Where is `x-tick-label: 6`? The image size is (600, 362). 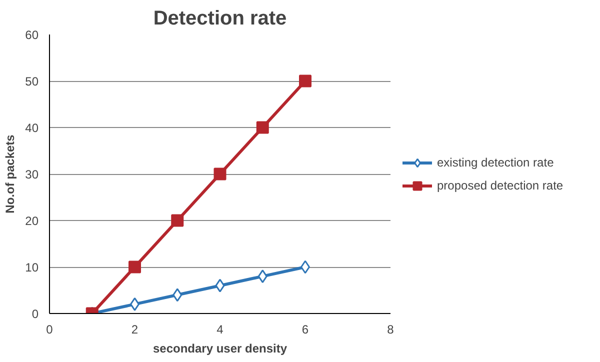
x-tick-label: 6 is located at coordinates (305, 329).